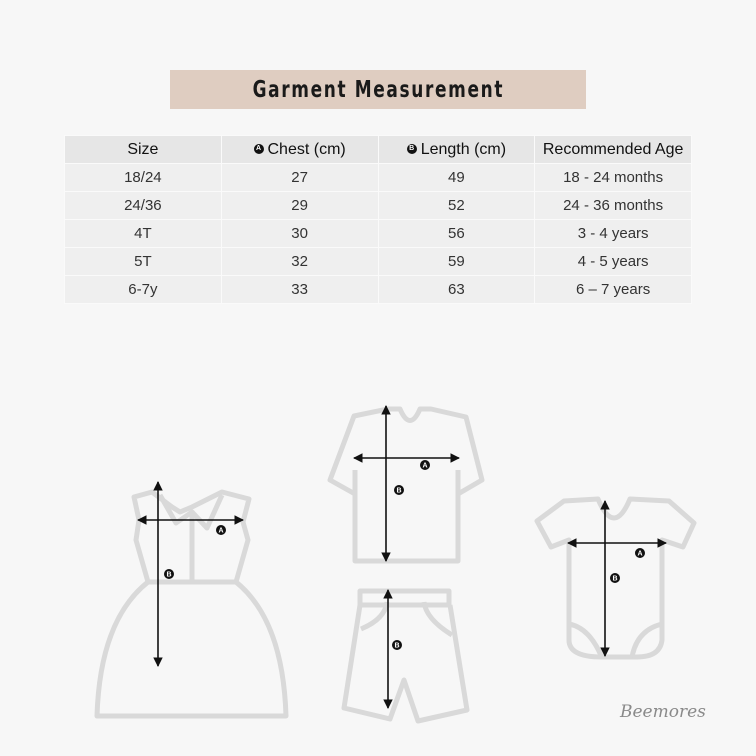 The height and width of the screenshot is (756, 756). What do you see at coordinates (143, 177) in the screenshot?
I see `cell: 18/24` at bounding box center [143, 177].